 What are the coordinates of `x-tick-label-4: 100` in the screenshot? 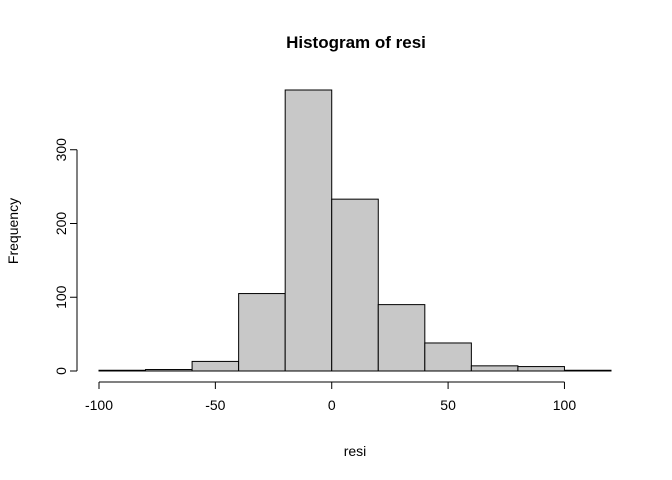 It's located at (565, 405).